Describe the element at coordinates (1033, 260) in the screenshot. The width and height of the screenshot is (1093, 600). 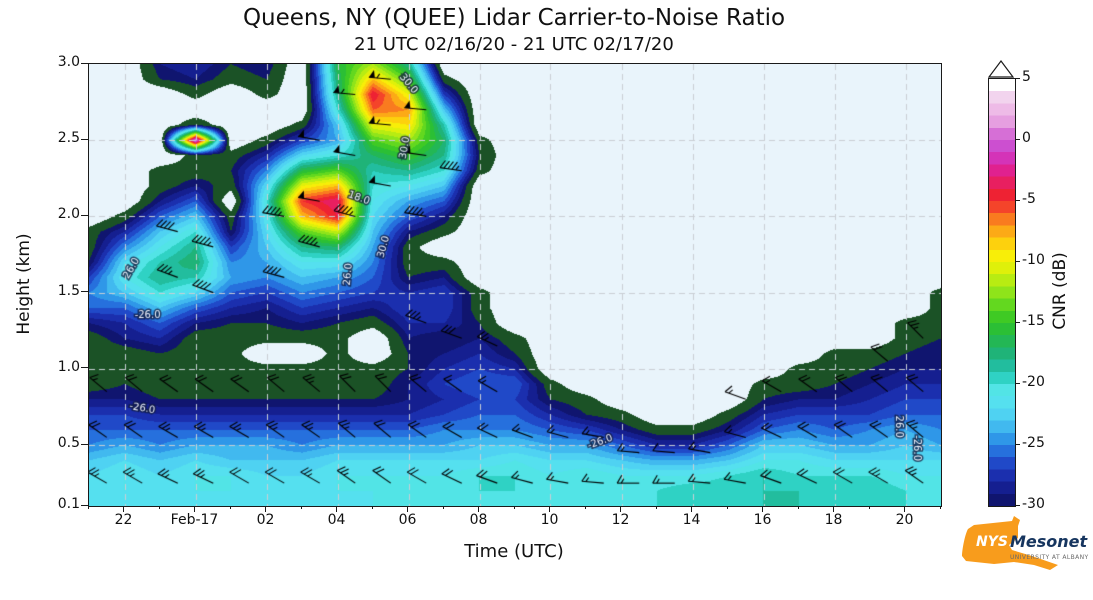
I see `colorbar-tick-label: -10` at that location.